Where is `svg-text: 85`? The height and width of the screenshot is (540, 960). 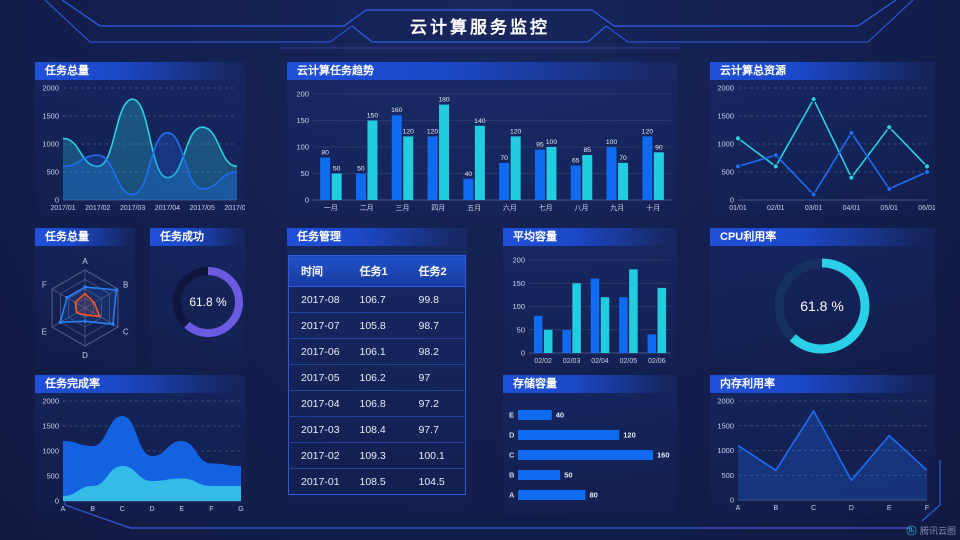 svg-text: 85 is located at coordinates (587, 150).